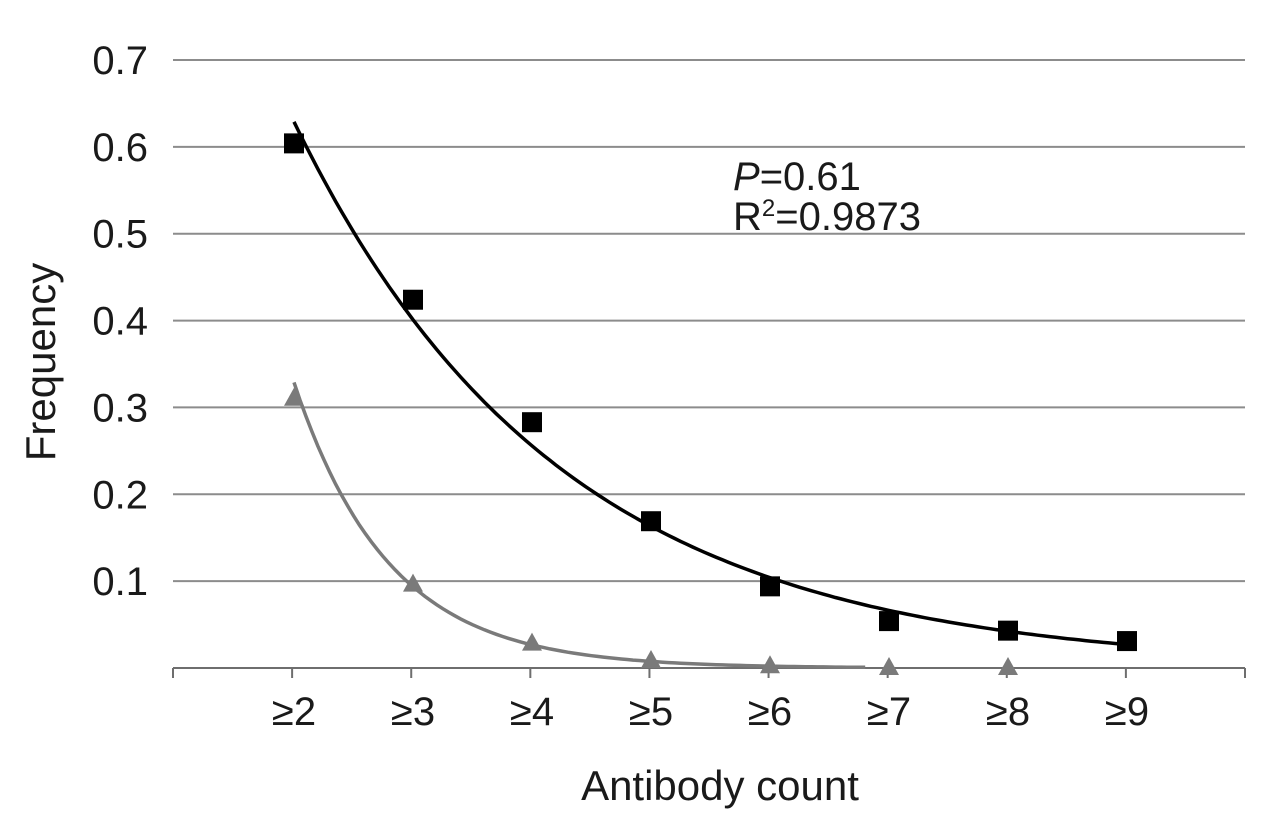  Describe the element at coordinates (889, 712) in the screenshot. I see `x-tick-label: ≥7` at that location.